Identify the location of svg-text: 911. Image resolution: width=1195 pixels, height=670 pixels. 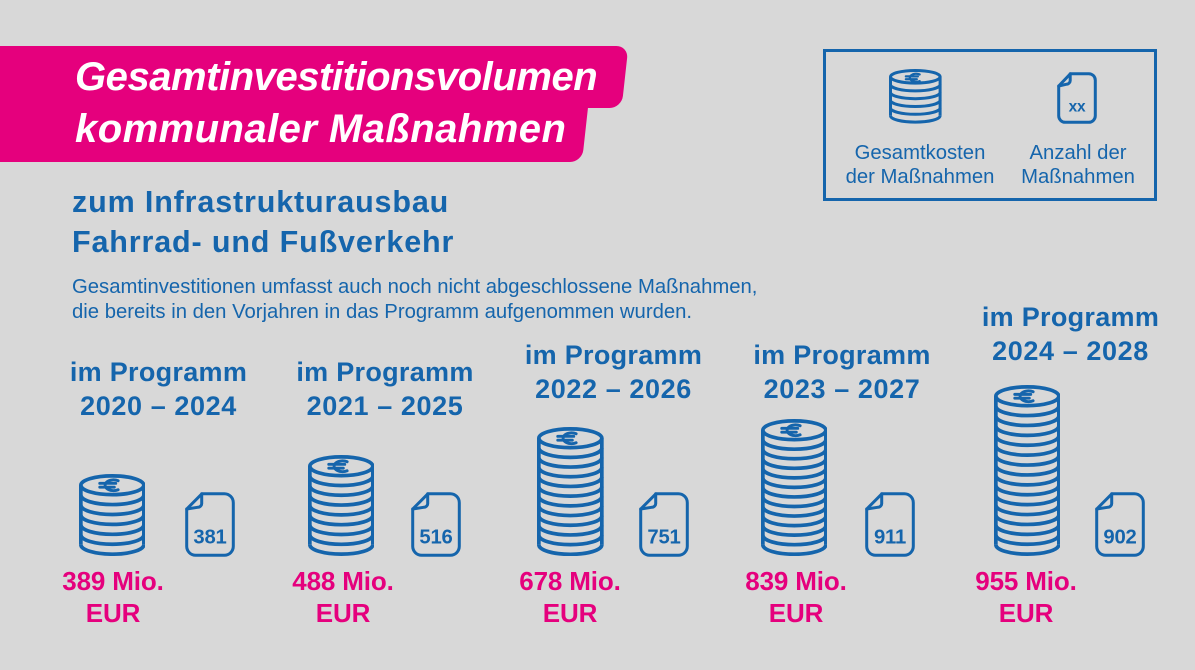
(890, 537).